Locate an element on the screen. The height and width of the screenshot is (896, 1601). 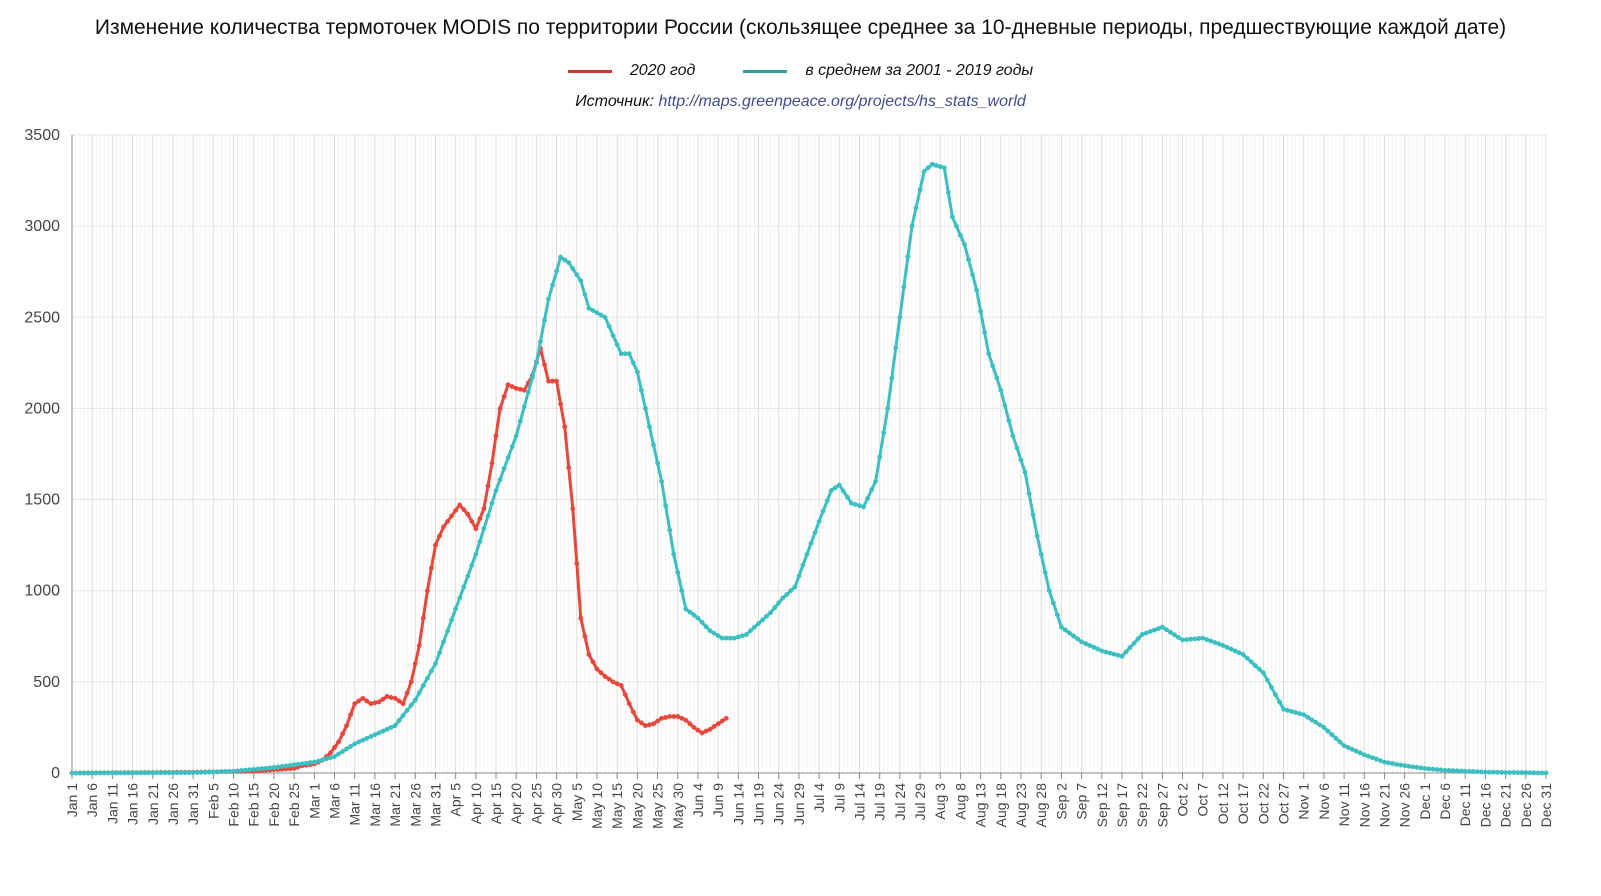
x-tick-label: Jan 16 is located at coordinates (133, 804).